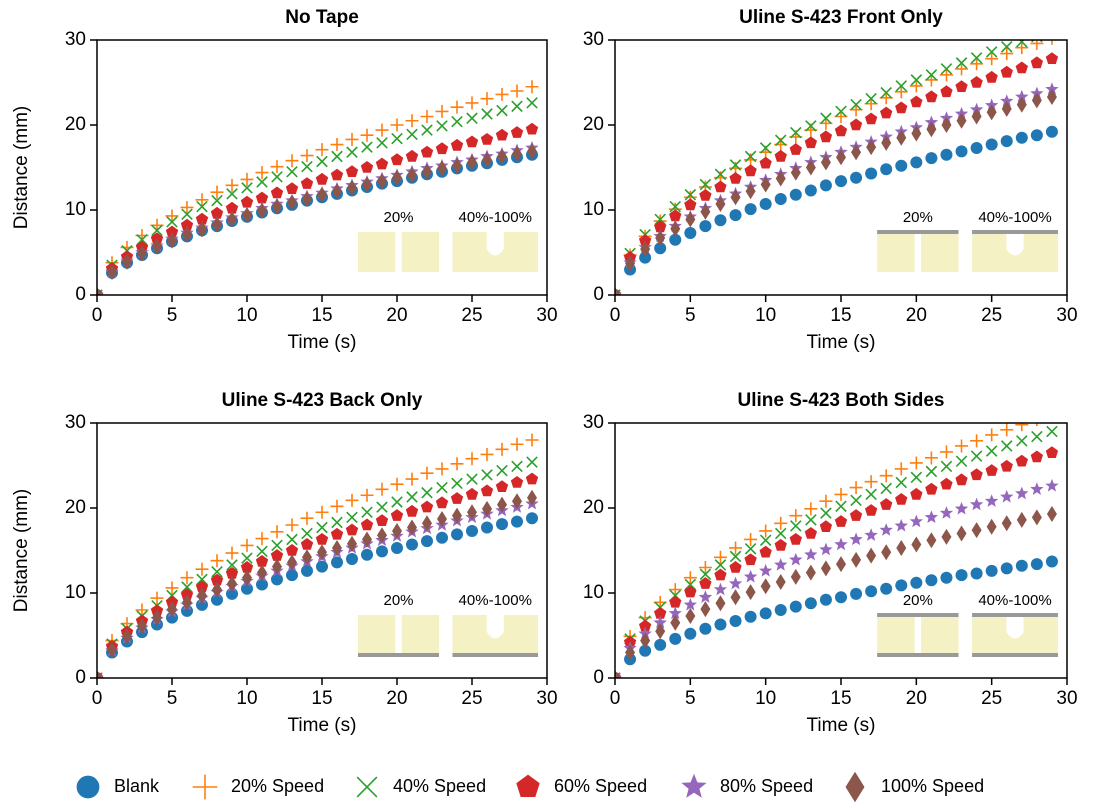 The width and height of the screenshot is (1096, 809). Describe the element at coordinates (1015, 244) in the screenshot. I see `inset-notch` at that location.